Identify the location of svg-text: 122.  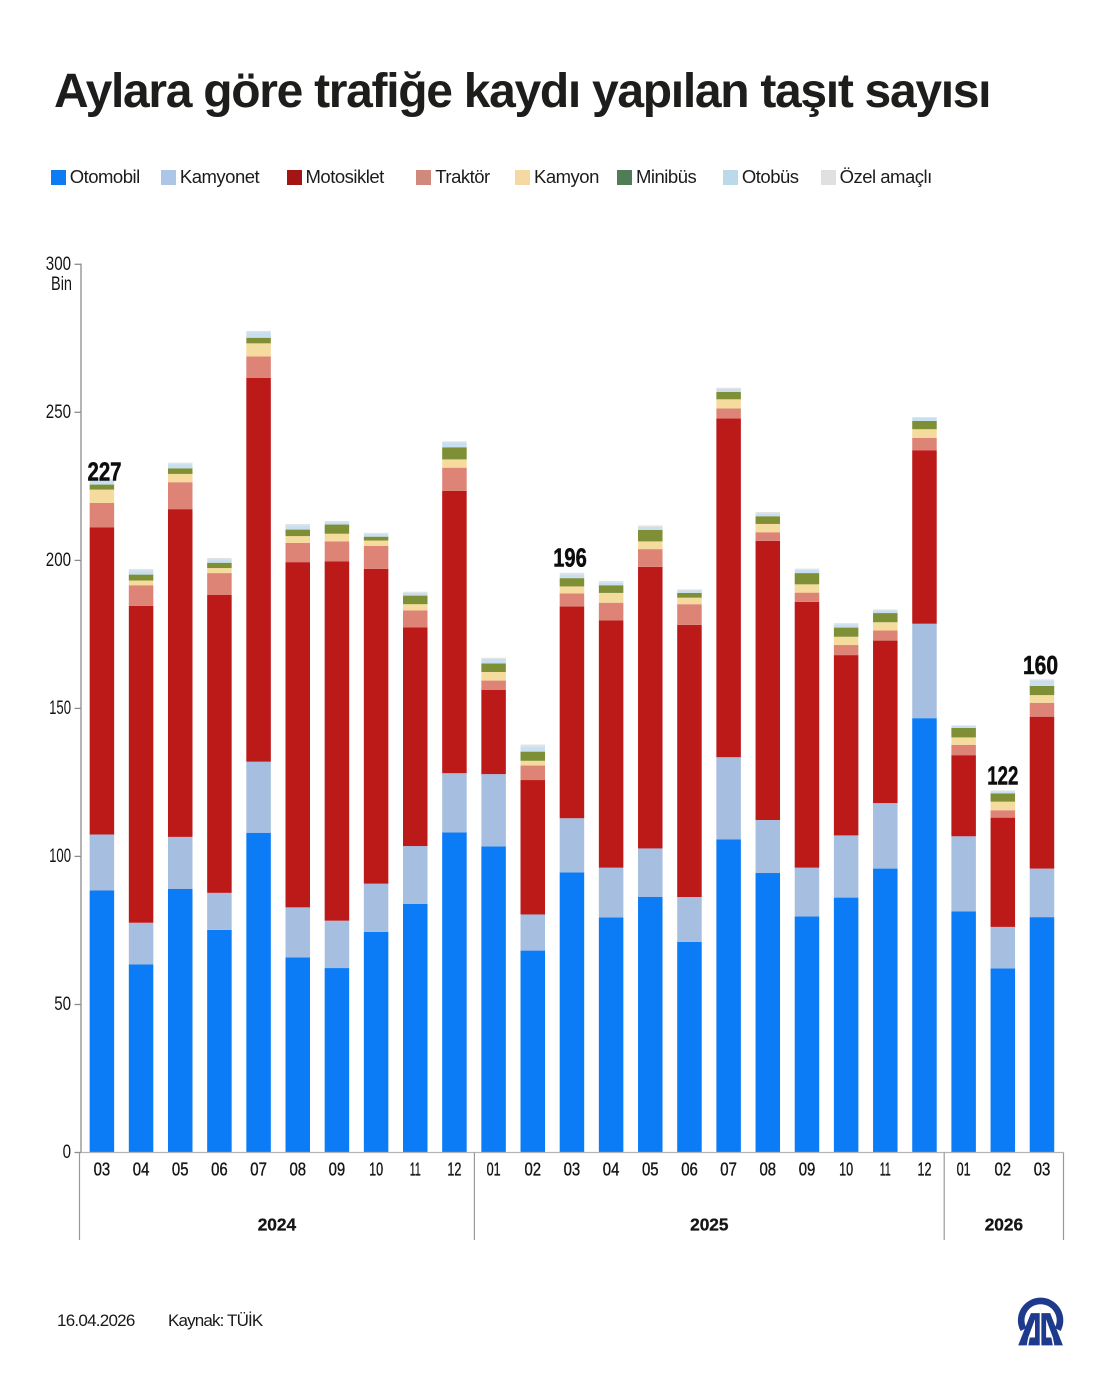
(1002, 776).